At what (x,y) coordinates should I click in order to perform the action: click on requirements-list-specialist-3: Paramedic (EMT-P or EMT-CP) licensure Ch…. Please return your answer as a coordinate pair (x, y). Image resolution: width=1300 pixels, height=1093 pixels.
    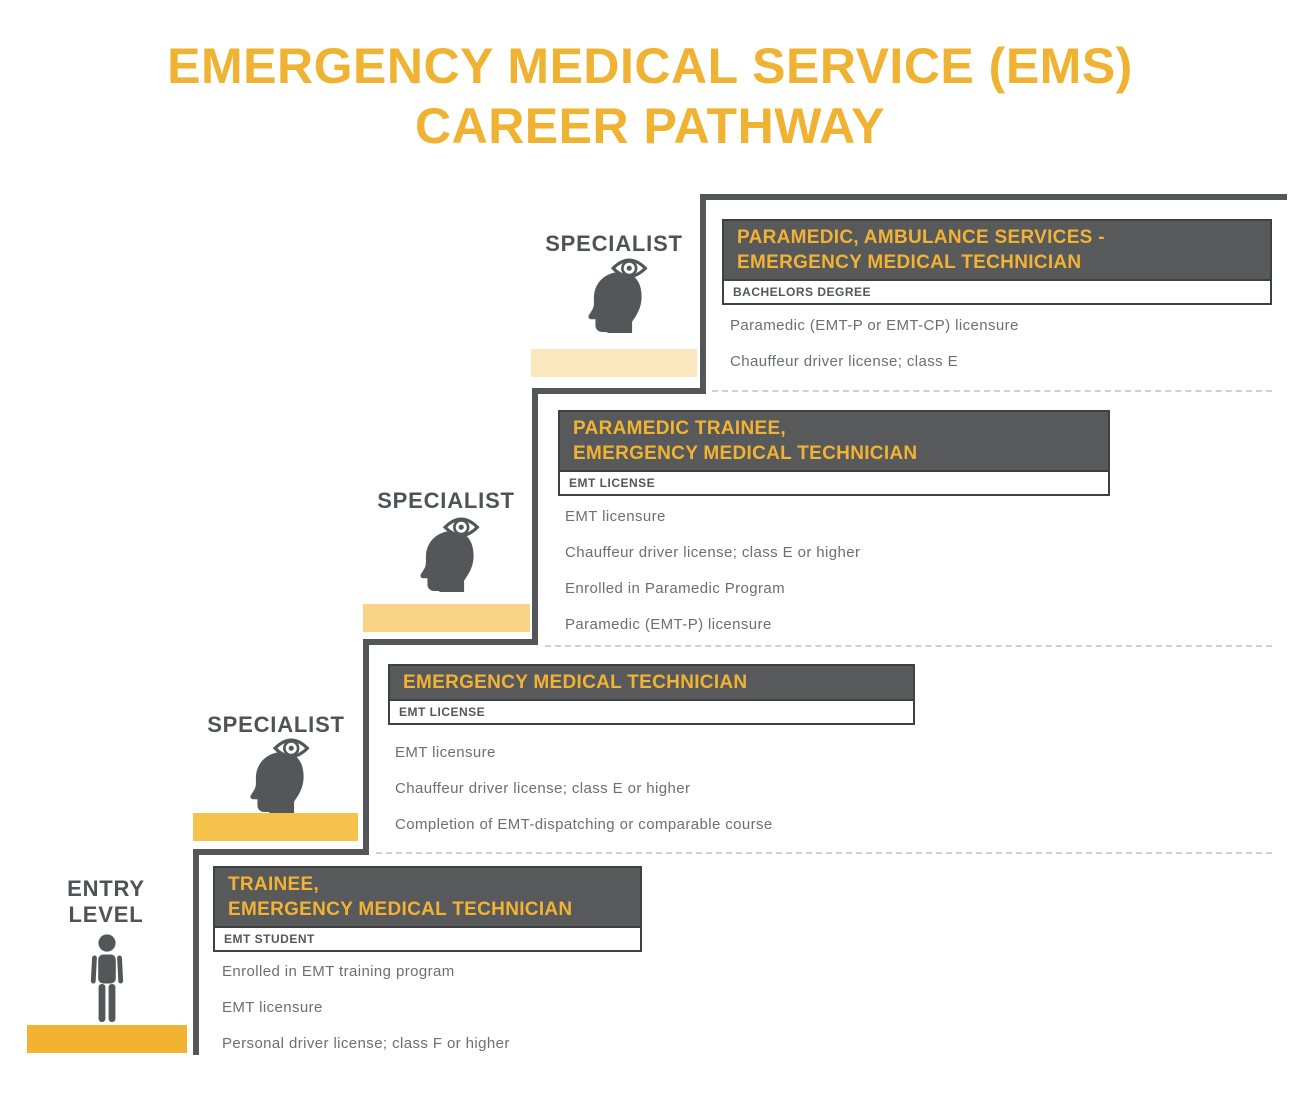
    Looking at the image, I should click on (874, 353).